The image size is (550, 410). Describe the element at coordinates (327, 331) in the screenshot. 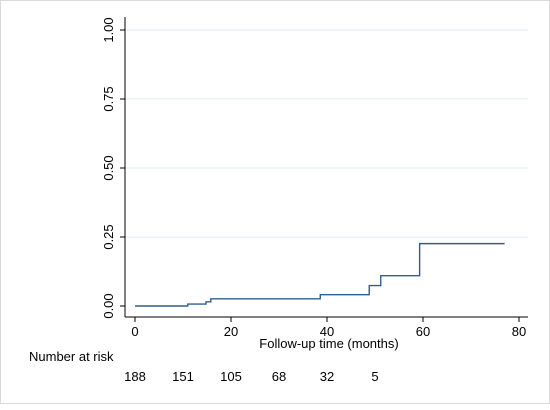

I see `x-tick-label: 40` at that location.